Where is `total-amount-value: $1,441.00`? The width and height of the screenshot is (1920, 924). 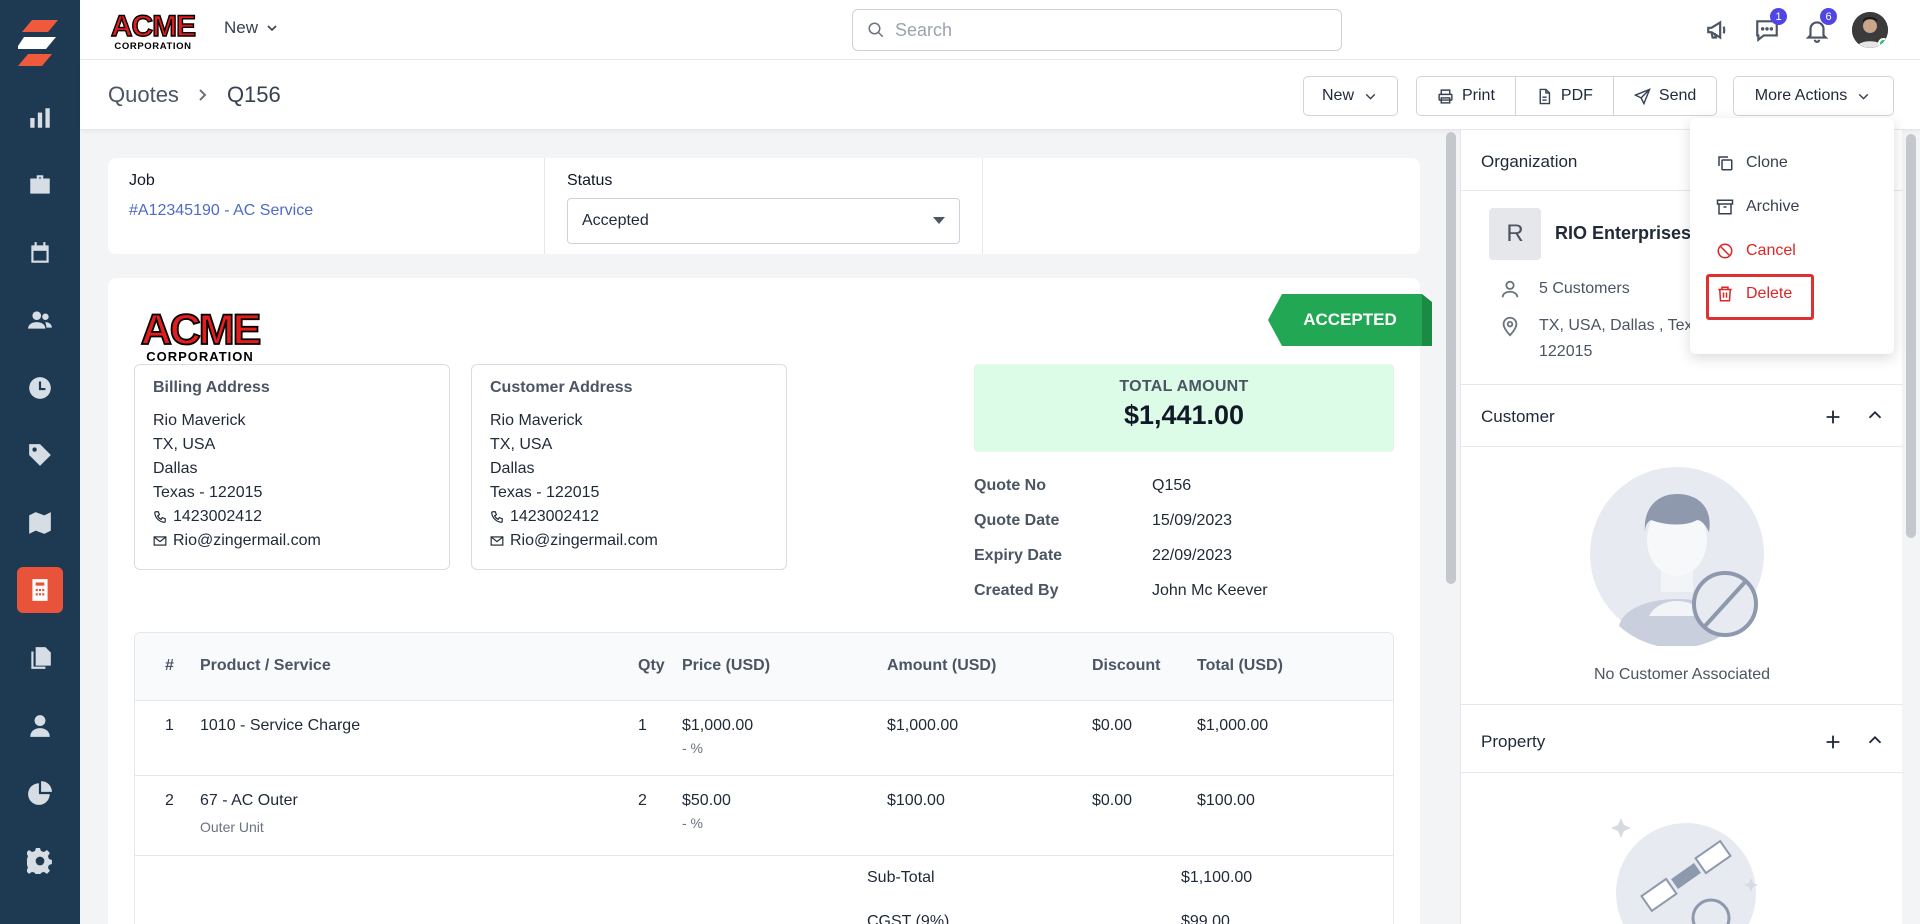
total-amount-value: $1,441.00 is located at coordinates (1184, 415).